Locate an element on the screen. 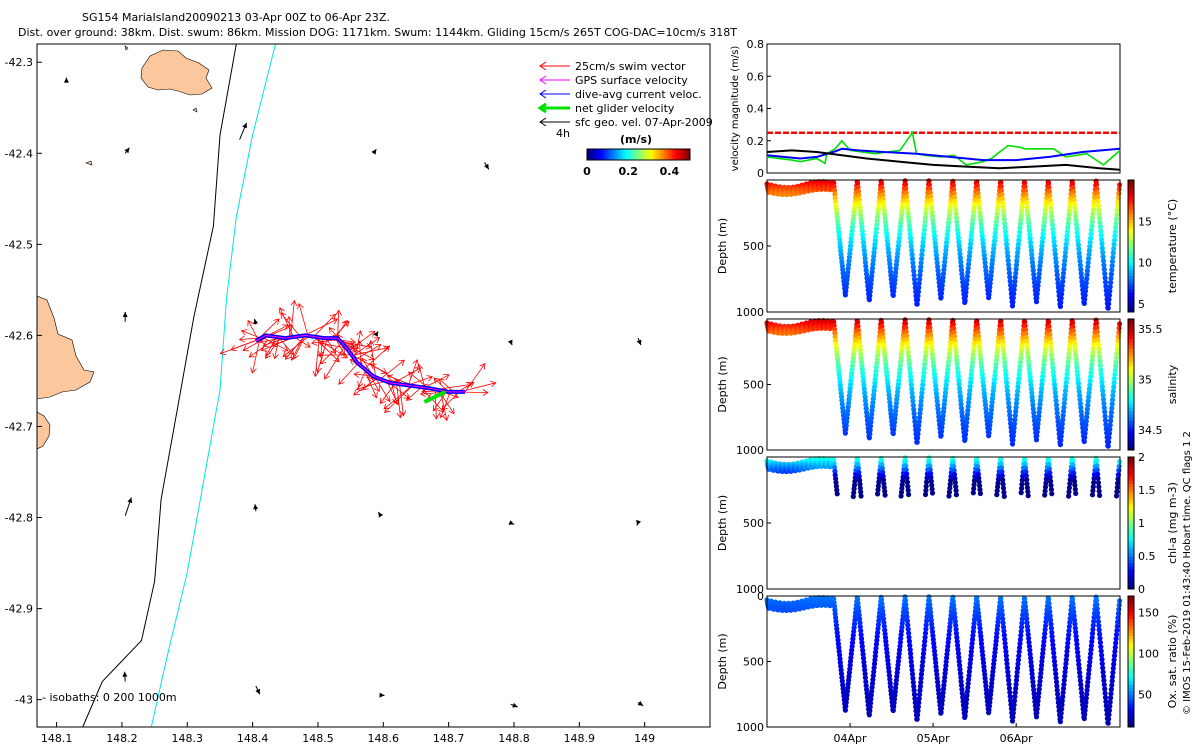  map-y-tick-label: -42.3 is located at coordinates (19, 62).